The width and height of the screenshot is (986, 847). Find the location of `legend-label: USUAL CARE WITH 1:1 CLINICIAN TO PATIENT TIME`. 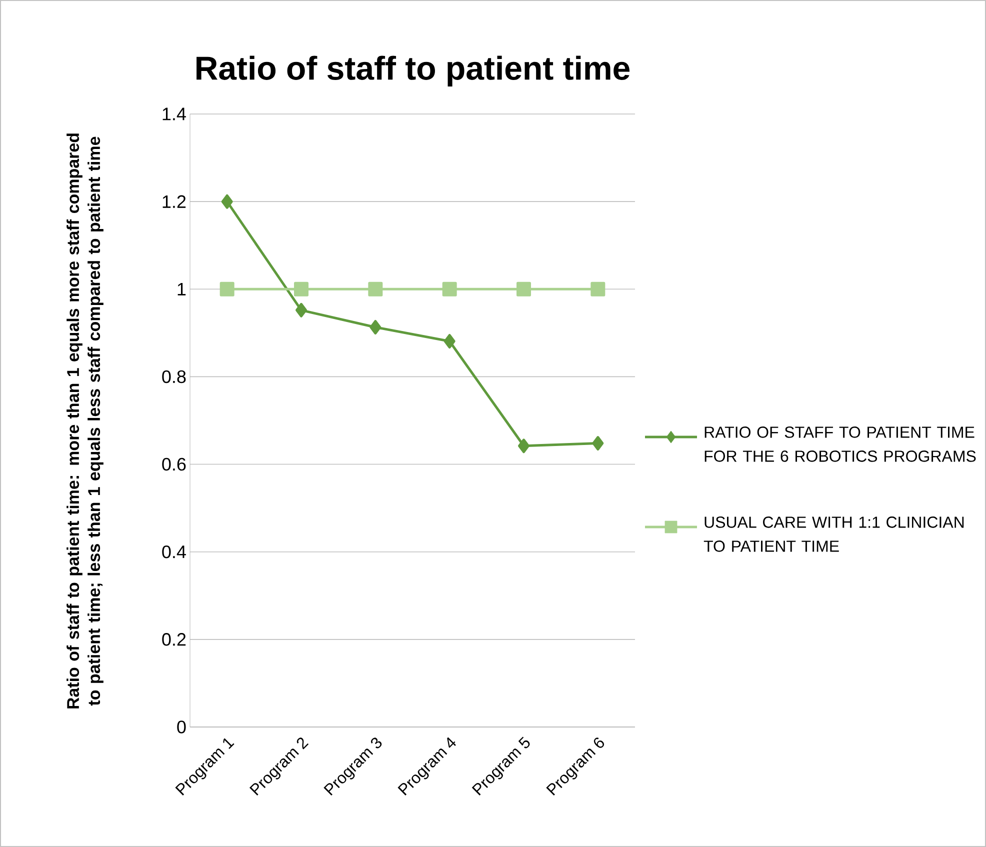

legend-label: USUAL CARE WITH 1:1 CLINICIAN TO PATIENT TIME is located at coordinates (834, 534).